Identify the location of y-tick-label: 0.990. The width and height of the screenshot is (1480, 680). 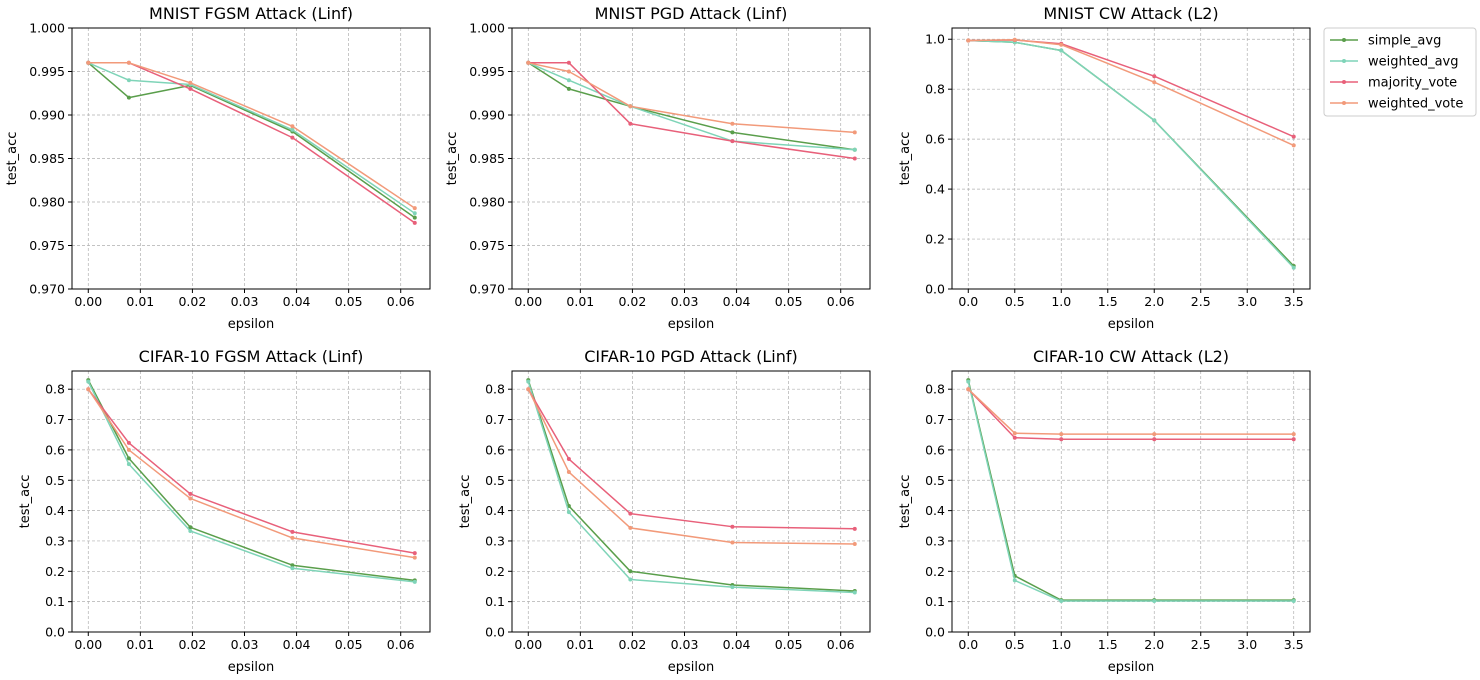
(487, 115).